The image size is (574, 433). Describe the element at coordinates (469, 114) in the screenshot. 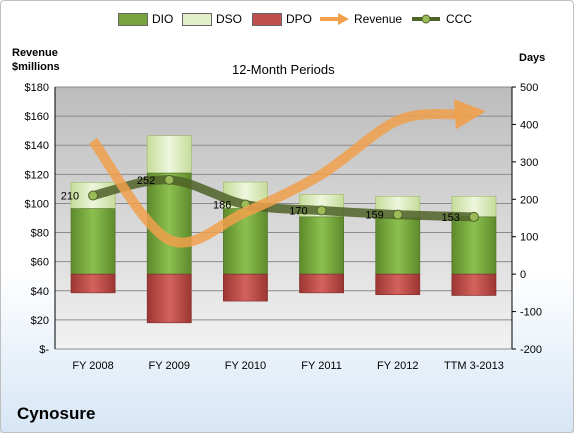

I see `revenue-arrowhead` at that location.